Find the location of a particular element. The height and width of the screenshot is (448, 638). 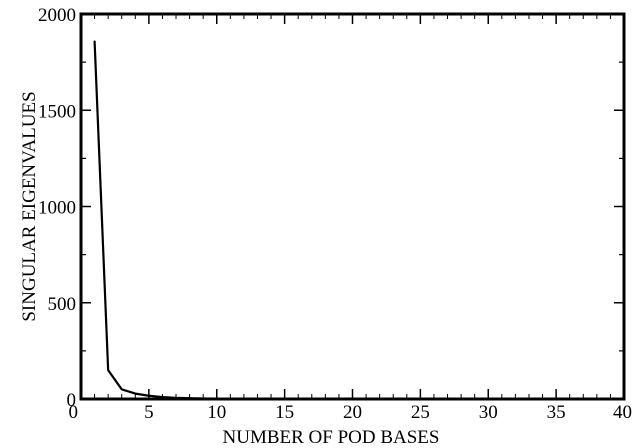

x-tick-label: 15 is located at coordinates (284, 412).